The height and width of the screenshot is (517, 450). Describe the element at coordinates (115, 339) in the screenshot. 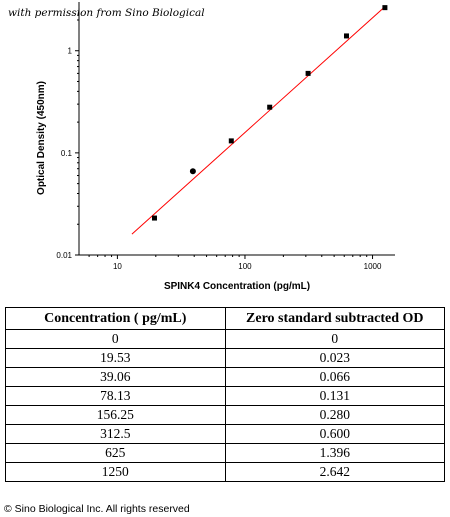

I see `cell-concentration: 0` at that location.